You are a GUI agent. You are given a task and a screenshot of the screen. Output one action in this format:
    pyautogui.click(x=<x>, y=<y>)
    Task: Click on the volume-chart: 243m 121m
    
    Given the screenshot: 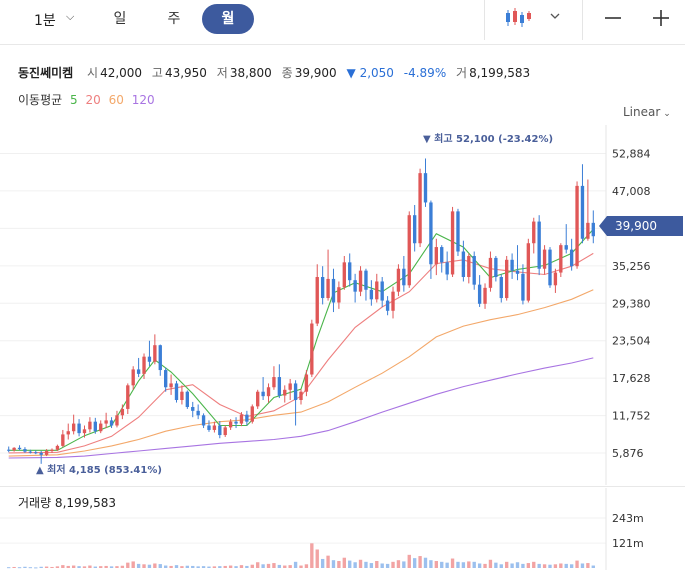 What is the action you would take?
    pyautogui.click(x=342, y=529)
    